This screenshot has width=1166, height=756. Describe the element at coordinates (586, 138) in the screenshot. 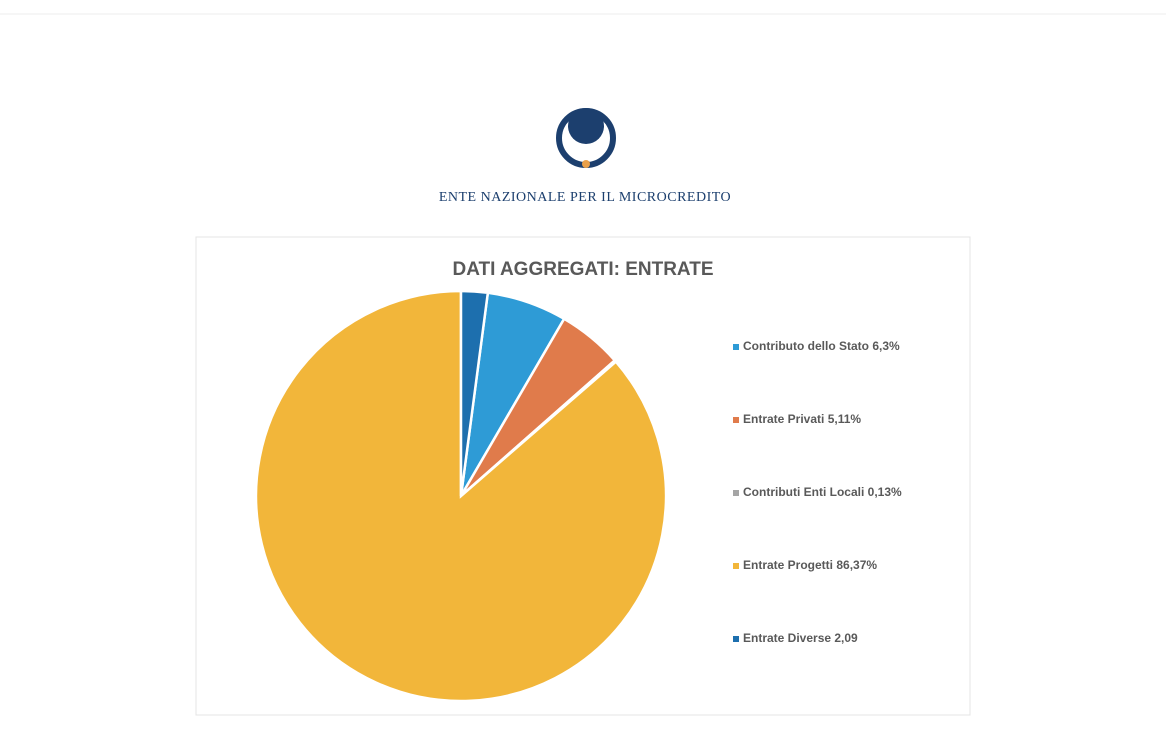

I see `logo` at that location.